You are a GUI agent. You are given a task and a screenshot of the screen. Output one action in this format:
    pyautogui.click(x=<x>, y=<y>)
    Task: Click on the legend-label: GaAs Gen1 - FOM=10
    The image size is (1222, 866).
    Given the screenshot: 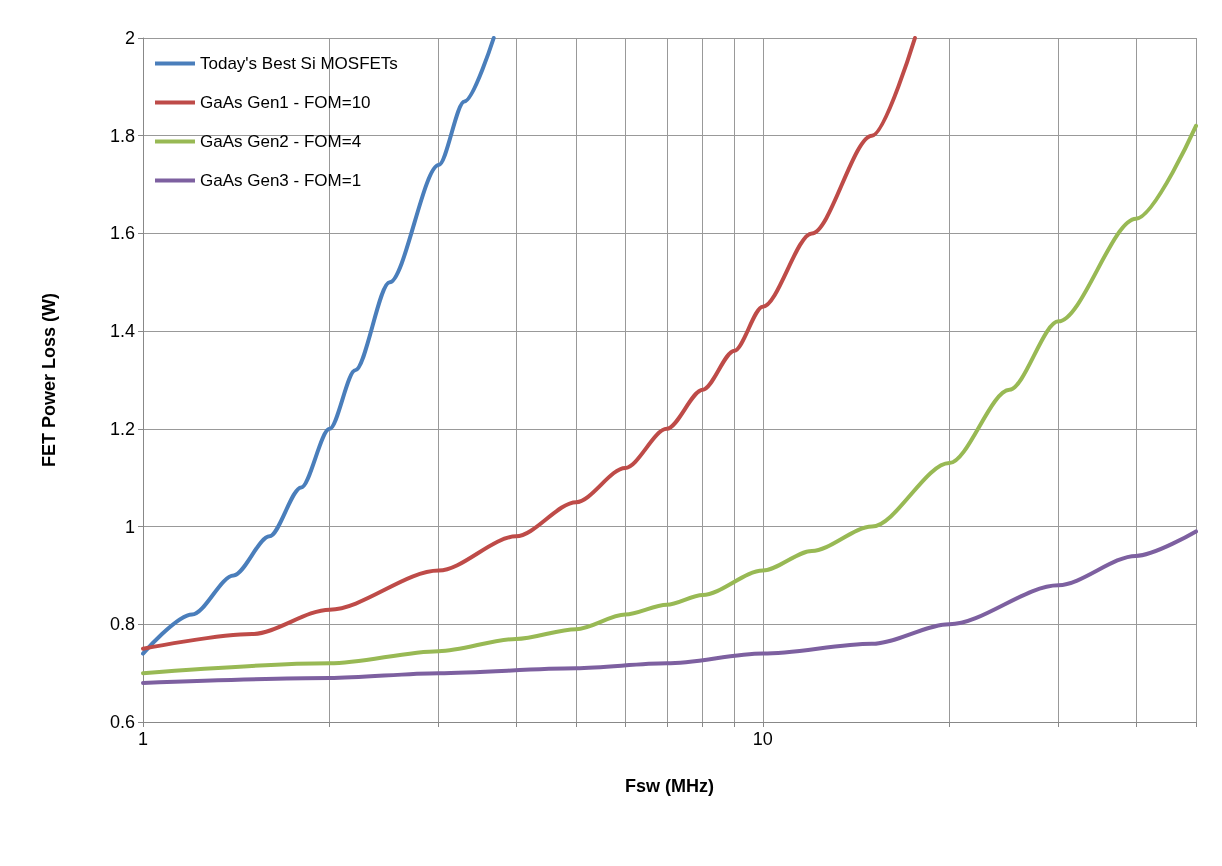 What is the action you would take?
    pyautogui.click(x=285, y=102)
    